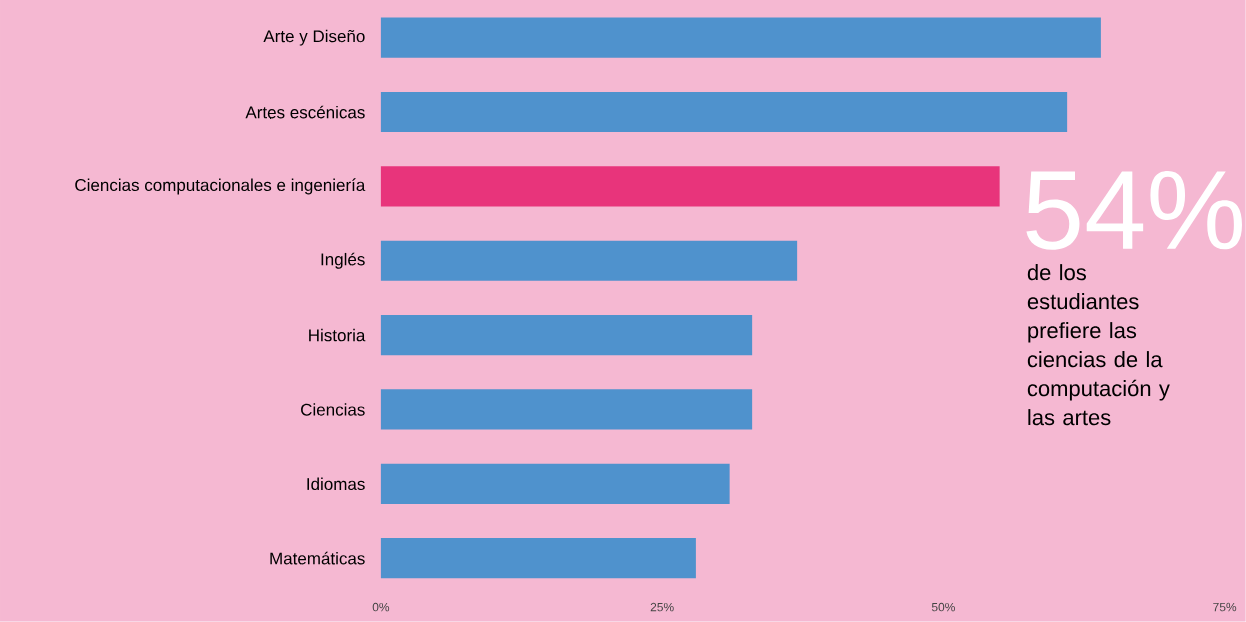 This screenshot has width=1246, height=622. I want to click on x-tick-label: 0%, so click(381, 607).